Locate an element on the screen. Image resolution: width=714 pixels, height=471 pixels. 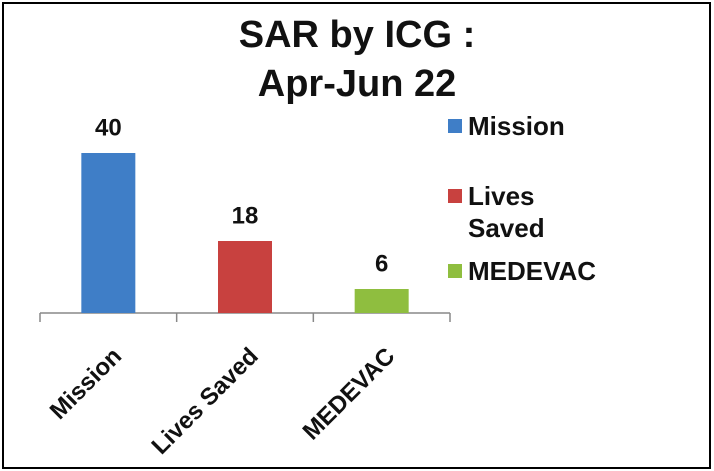
legend-item: Lives Saved is located at coordinates (506, 212).